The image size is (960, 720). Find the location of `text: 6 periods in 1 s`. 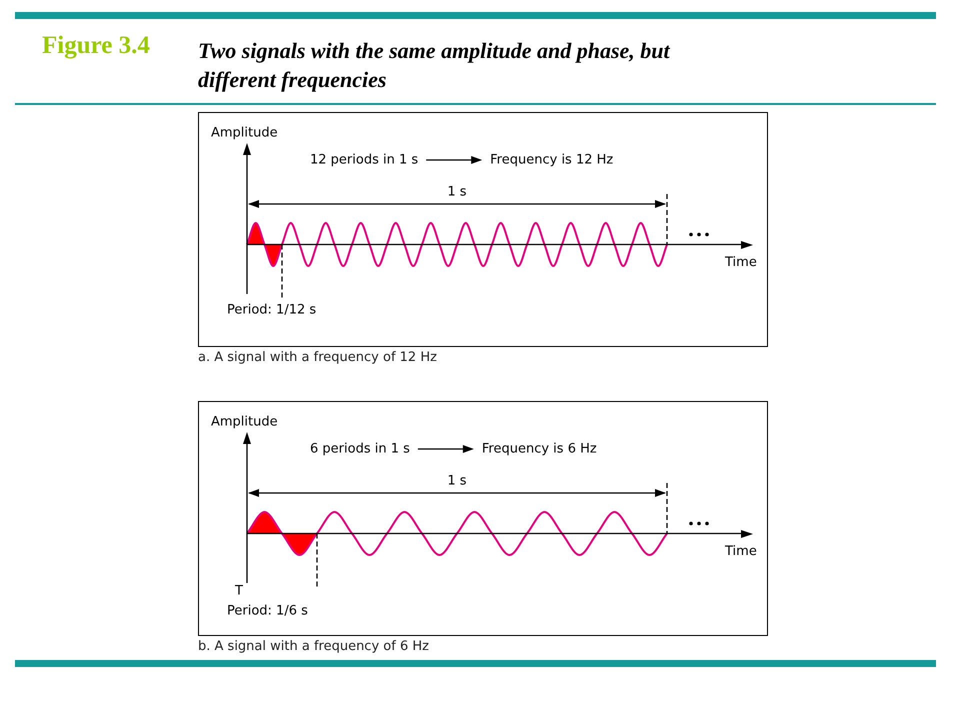

text: 6 periods in 1 s is located at coordinates (360, 448).